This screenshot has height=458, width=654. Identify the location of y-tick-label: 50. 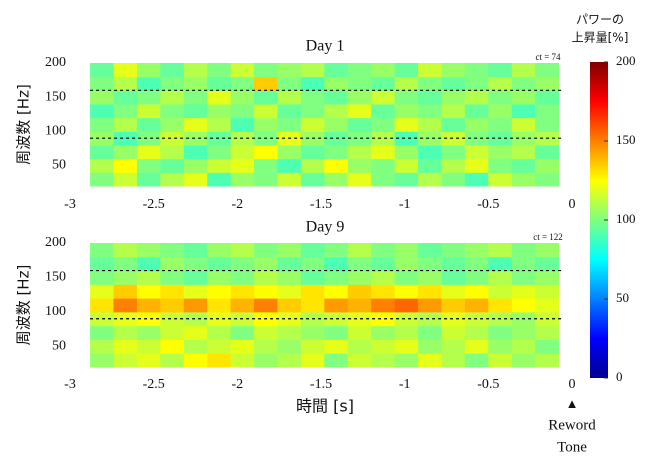
(59, 346).